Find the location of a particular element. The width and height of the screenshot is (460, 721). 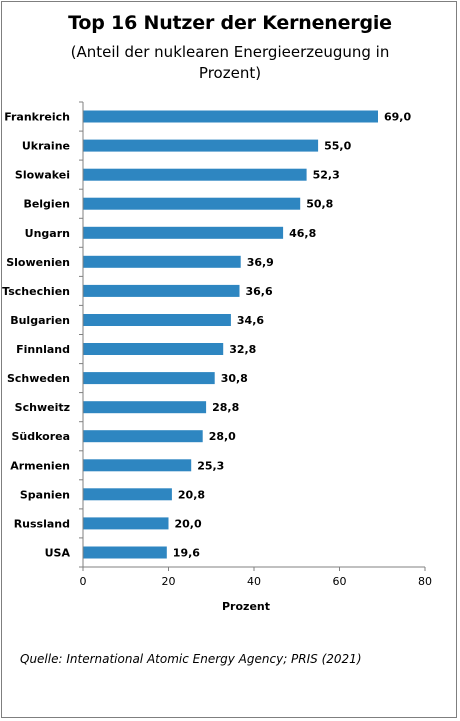

category-label: Schweden is located at coordinates (38, 378).